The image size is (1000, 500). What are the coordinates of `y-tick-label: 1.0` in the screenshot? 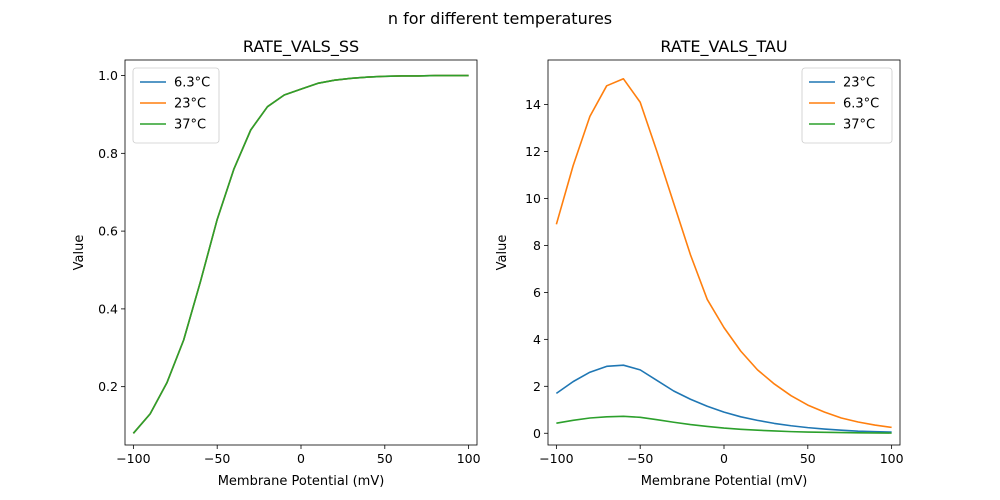 It's located at (108, 75).